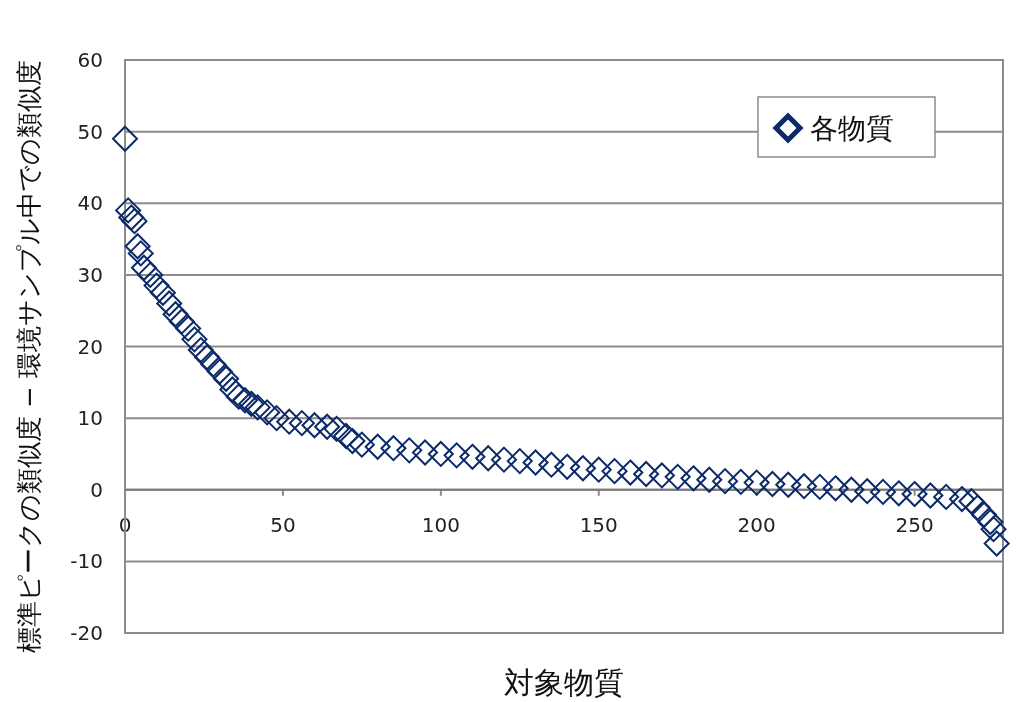 The width and height of the screenshot is (1016, 702). Describe the element at coordinates (852, 128) in the screenshot. I see `legend-label: 各物質` at that location.